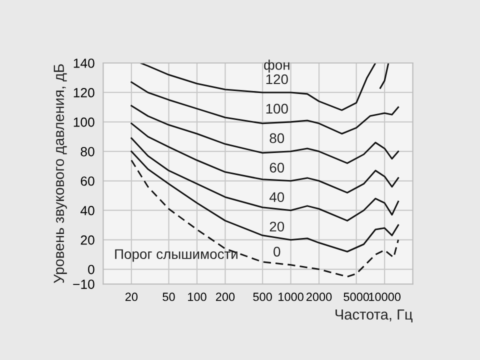  I want to click on y-tick-label: −10, so click(83, 284).